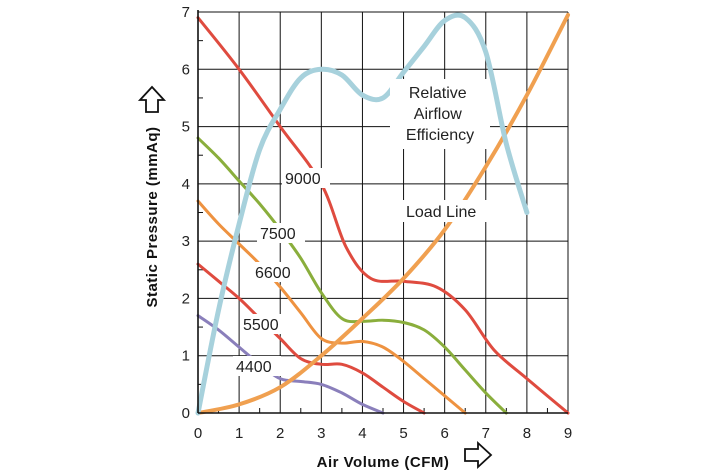 This screenshot has height=470, width=720. What do you see at coordinates (303, 179) in the screenshot?
I see `label-9000: 9000` at bounding box center [303, 179].